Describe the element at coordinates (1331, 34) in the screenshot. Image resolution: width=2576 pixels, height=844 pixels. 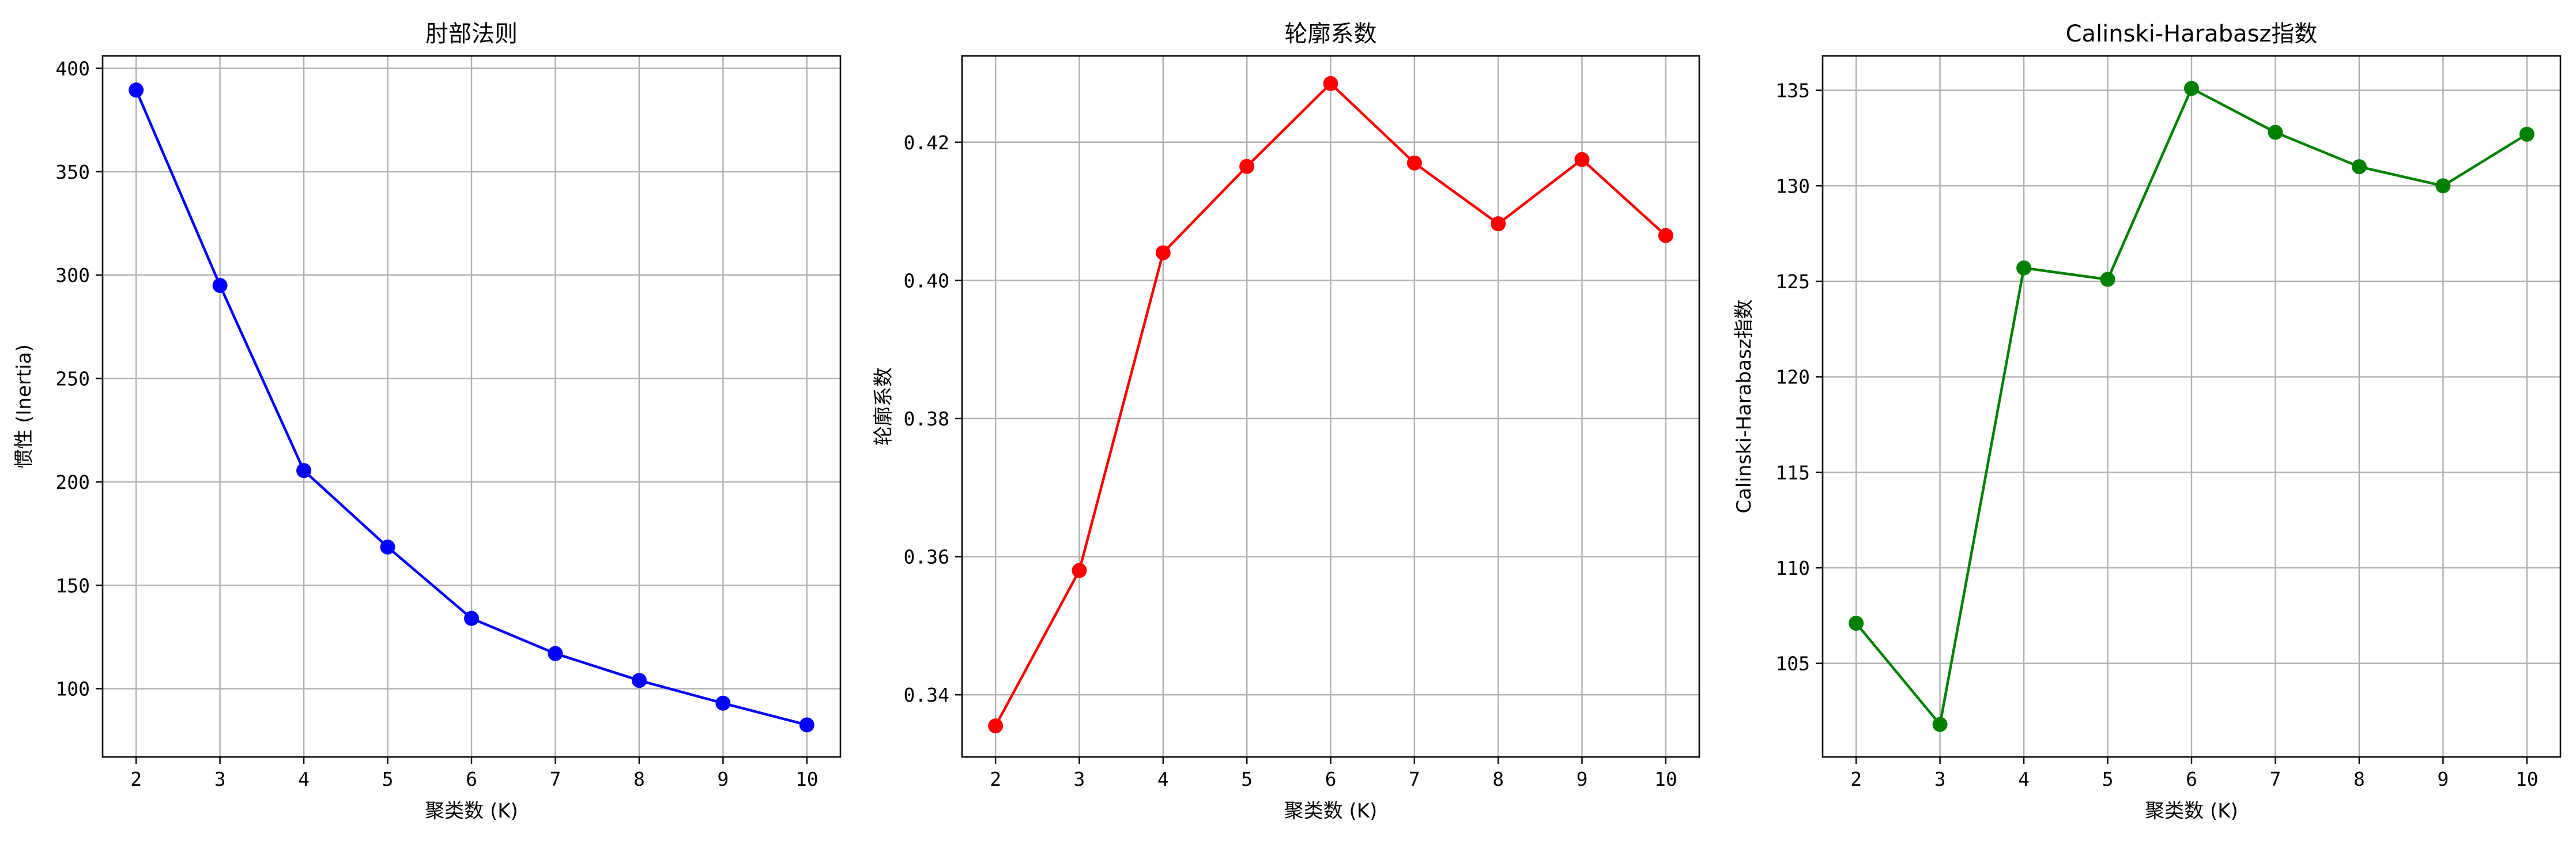
I see `chart-title: 轮廓系数` at that location.